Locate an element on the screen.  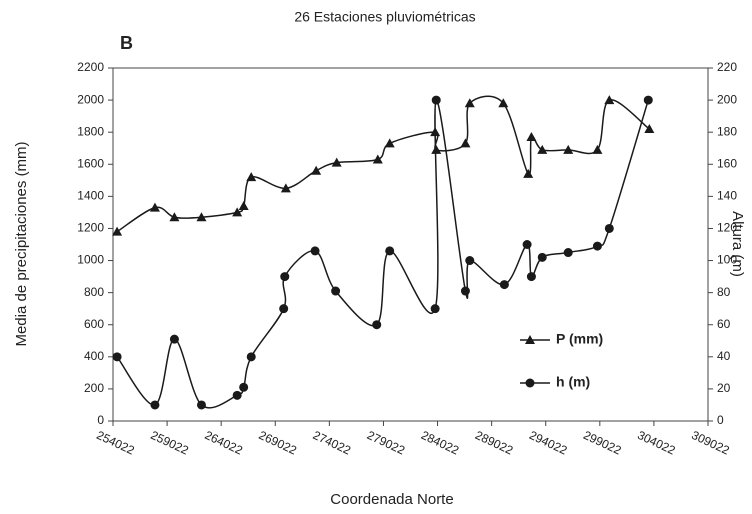
x-tick-label: 284022 is located at coordinates (440, 443).